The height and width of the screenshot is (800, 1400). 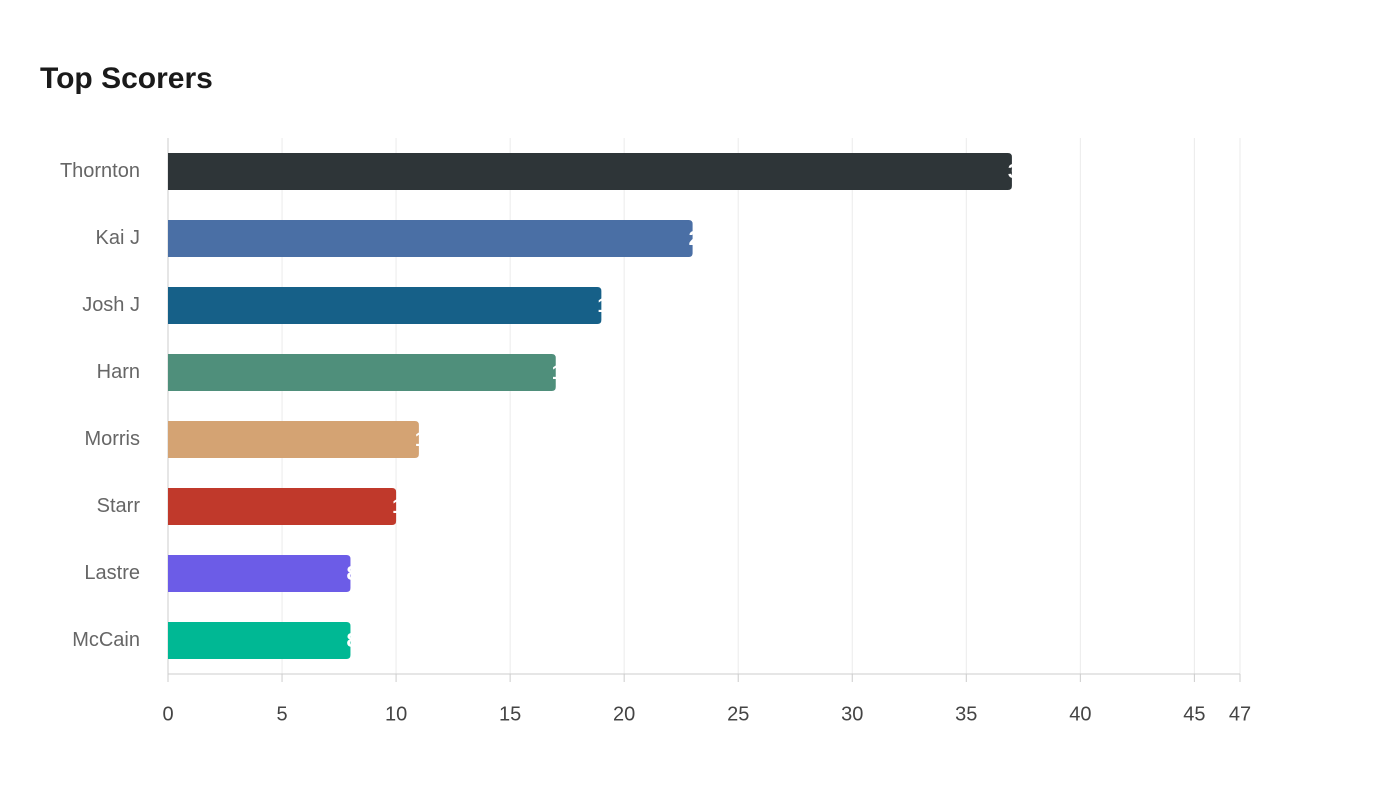 What do you see at coordinates (100, 171) in the screenshot?
I see `y-tick-label: Thornton` at bounding box center [100, 171].